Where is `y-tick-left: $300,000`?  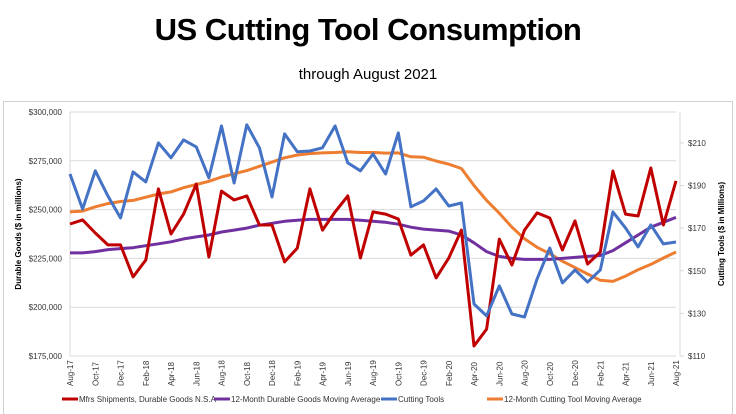
y-tick-left: $300,000 is located at coordinates (46, 112).